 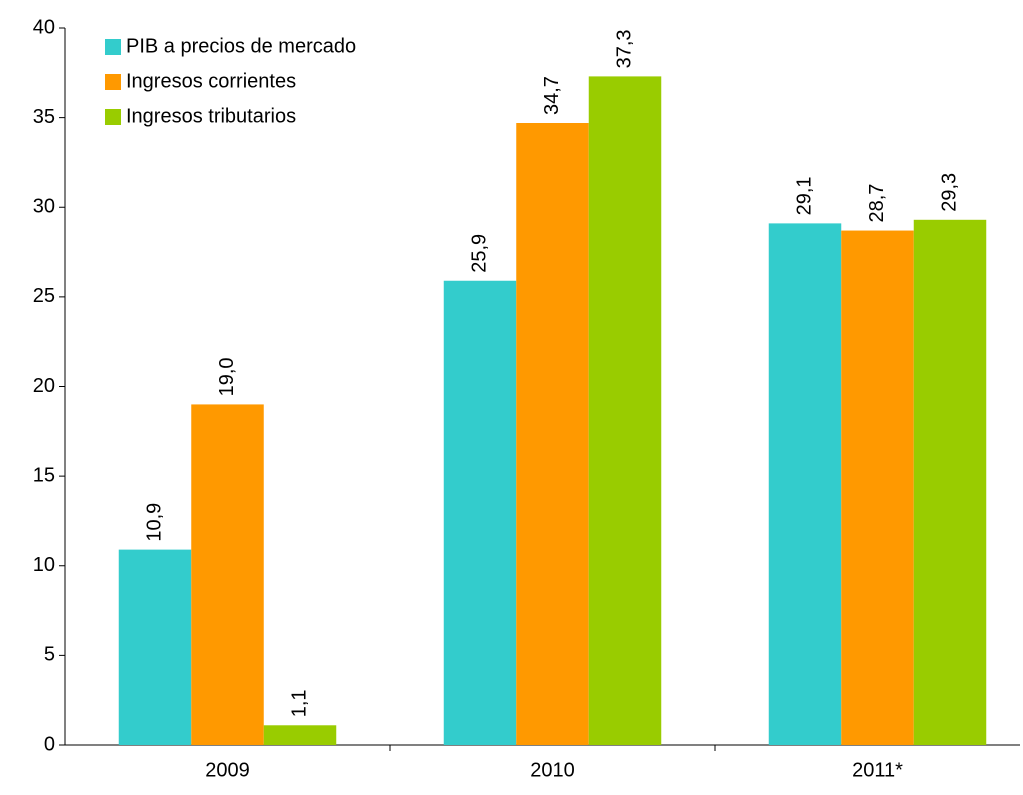 What do you see at coordinates (624, 48) in the screenshot?
I see `value-label: 37,3` at bounding box center [624, 48].